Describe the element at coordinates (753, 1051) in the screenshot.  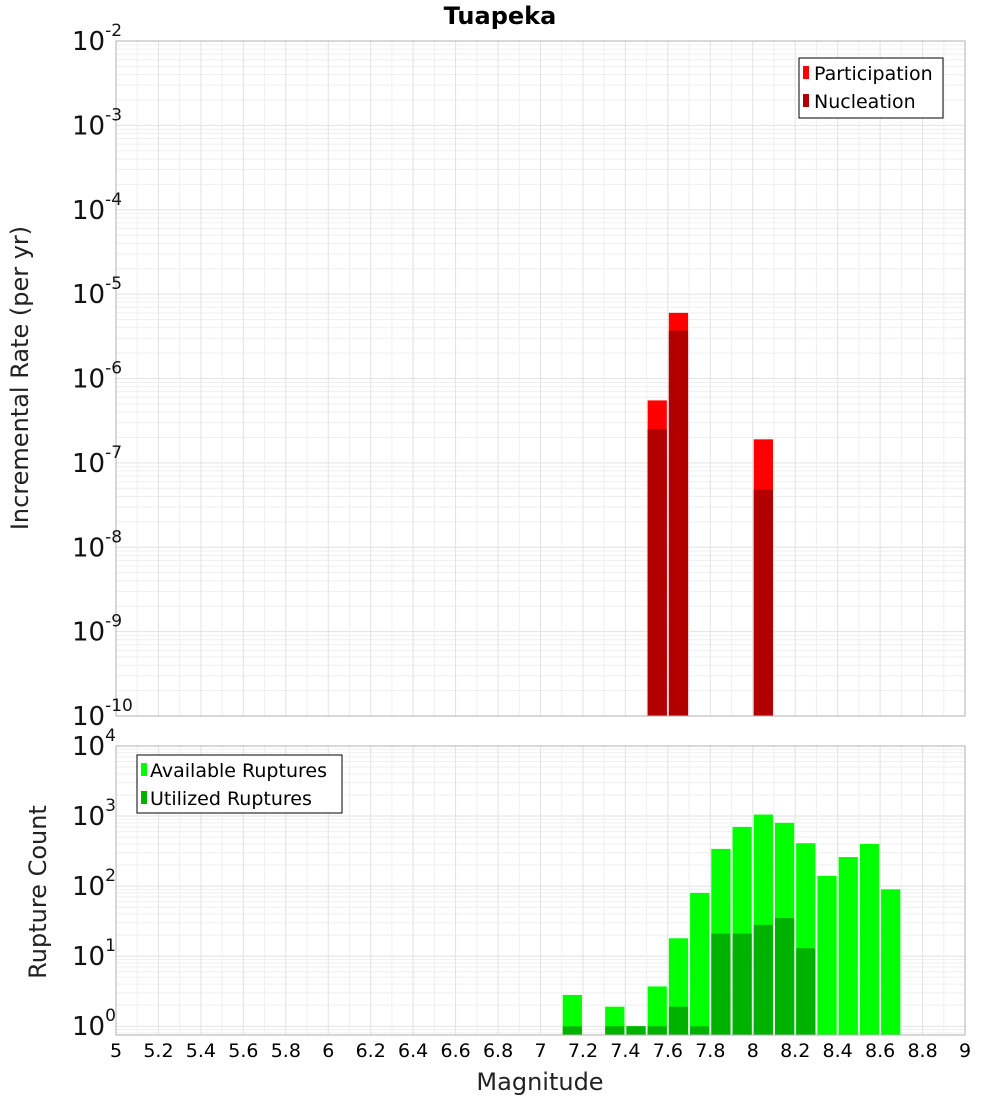
I see `x-tick-label: 8` at that location.